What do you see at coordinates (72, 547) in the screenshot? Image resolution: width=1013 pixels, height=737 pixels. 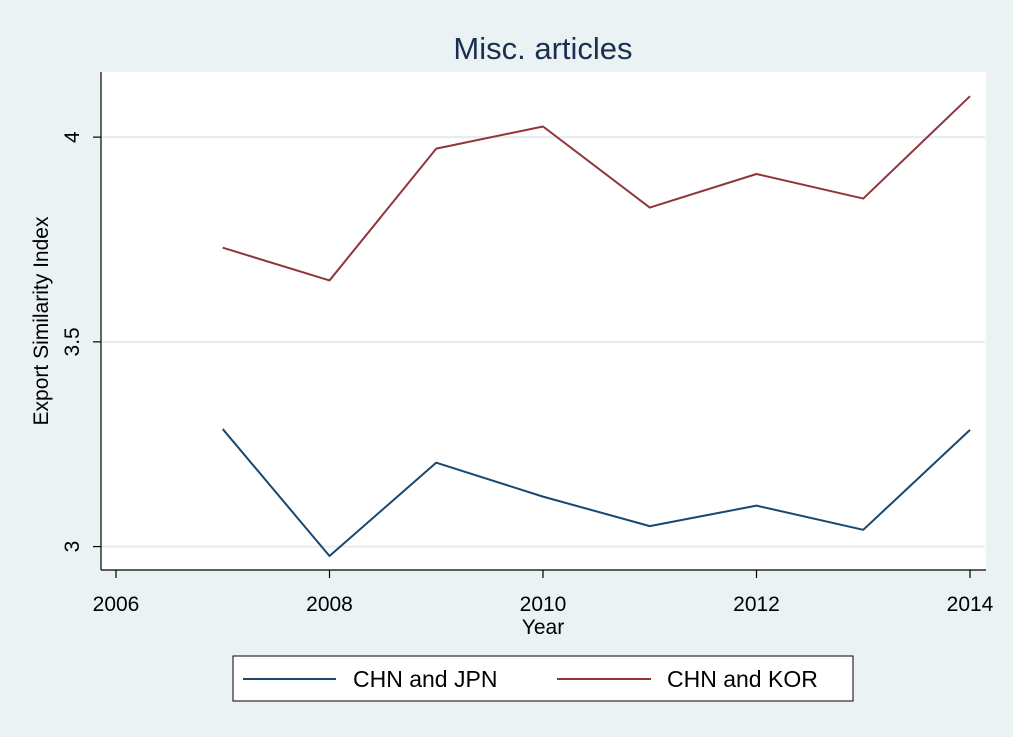 I see `y-tick-label: 3` at bounding box center [72, 547].